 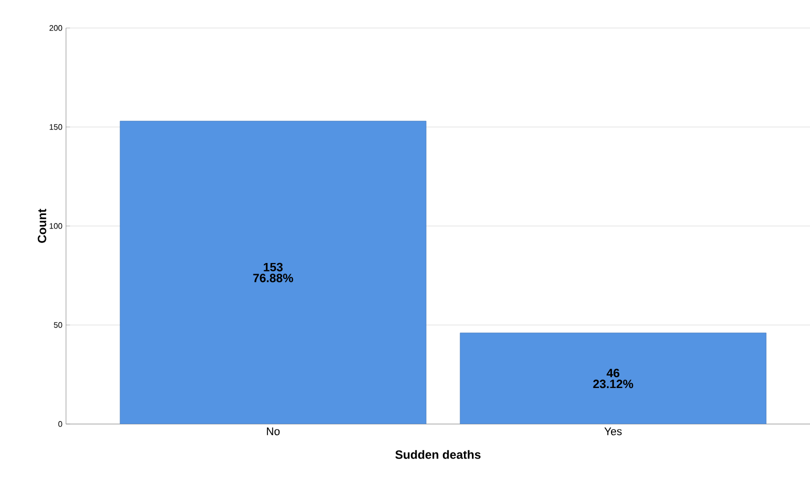 I want to click on annotation: 76.88%, so click(x=273, y=278).